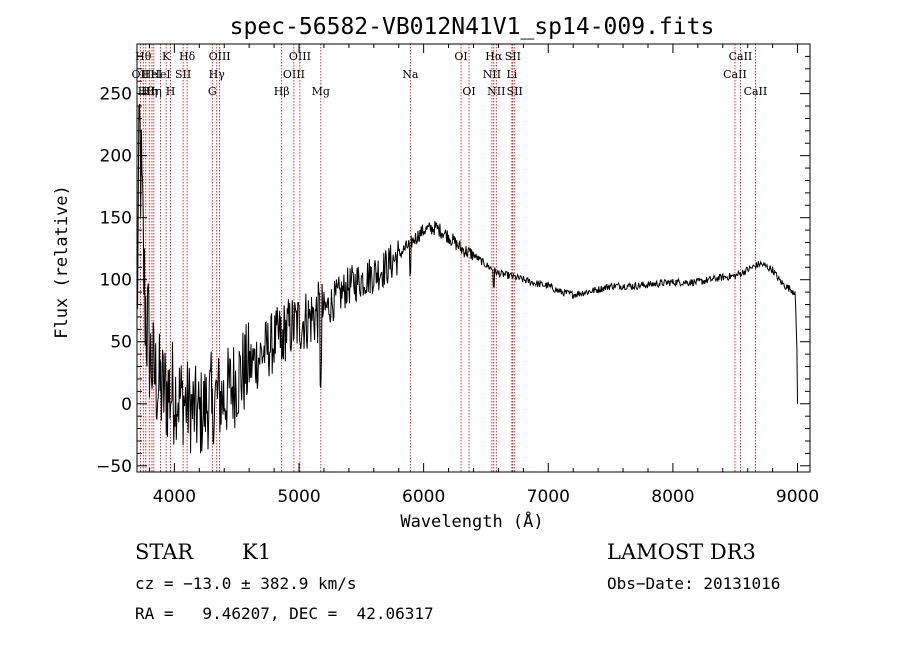 This screenshot has width=900, height=649. What do you see at coordinates (116, 95) in the screenshot?
I see `y-tick-label: 250` at bounding box center [116, 95].